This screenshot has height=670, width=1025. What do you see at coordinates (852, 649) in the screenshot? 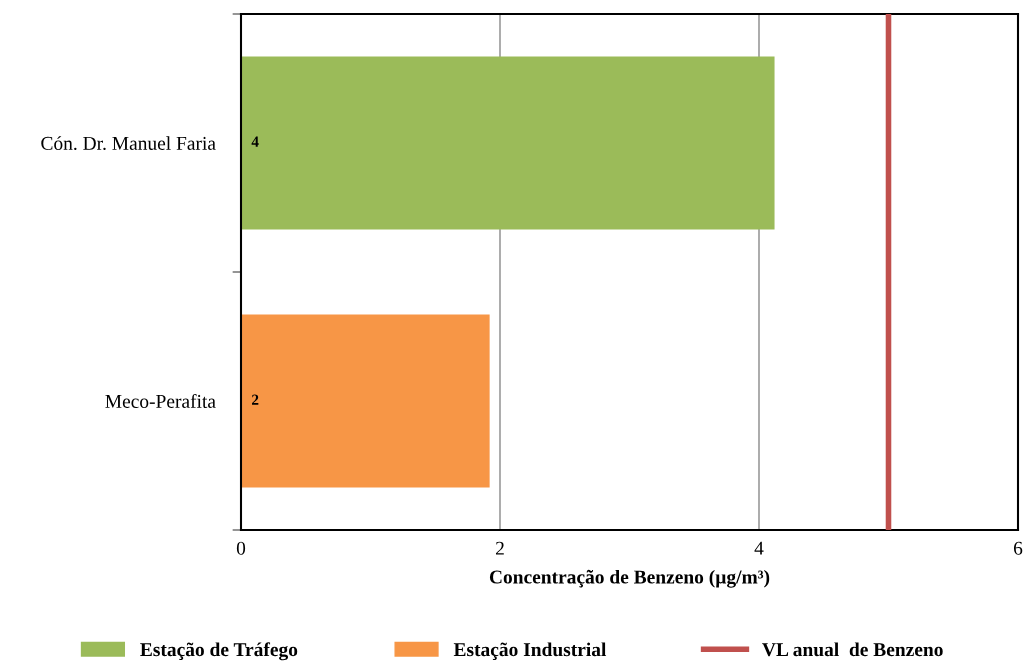
I see `legend-label: VL anual de Benzeno` at bounding box center [852, 649].